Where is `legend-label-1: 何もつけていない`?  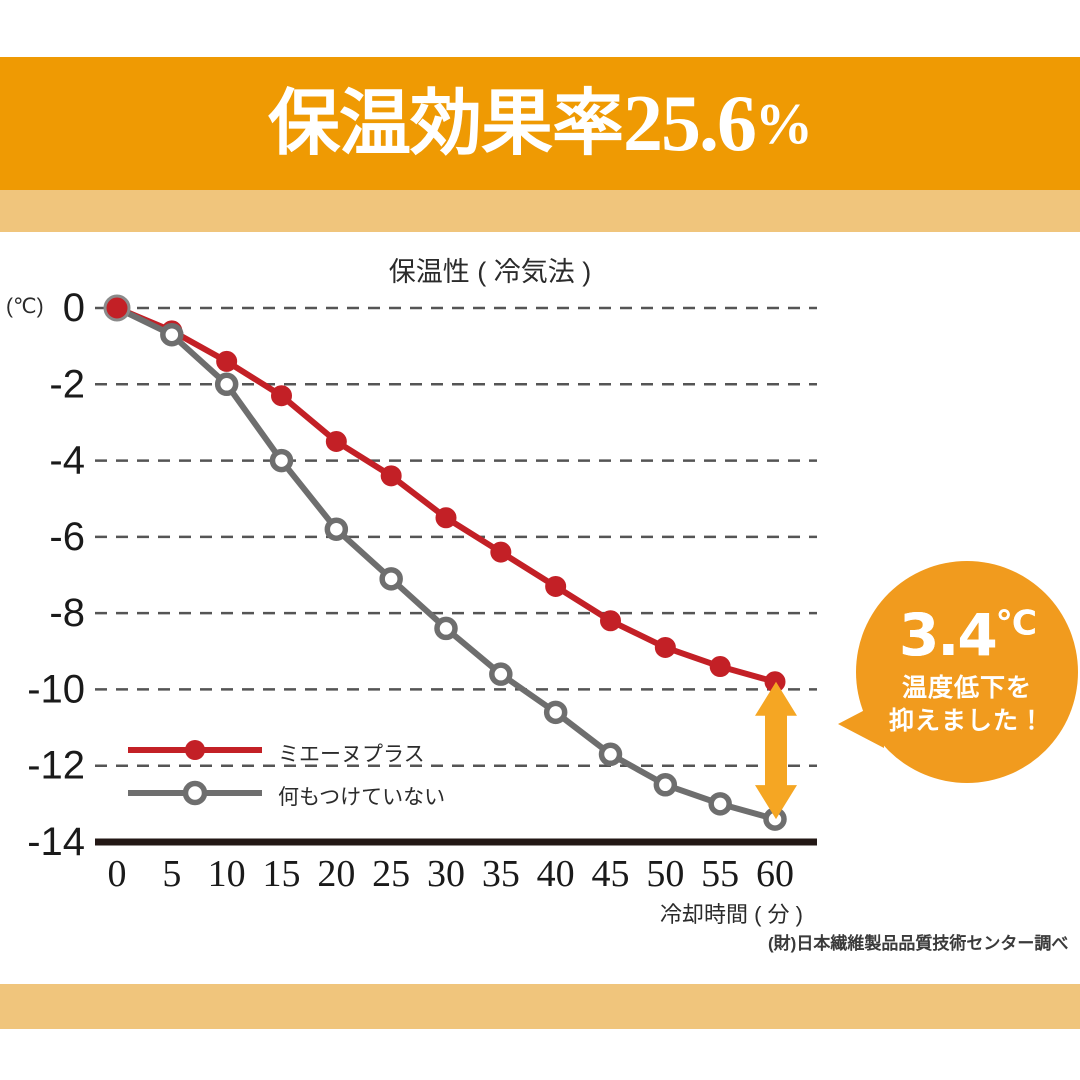
legend-label-1: 何もつけていない is located at coordinates (362, 797).